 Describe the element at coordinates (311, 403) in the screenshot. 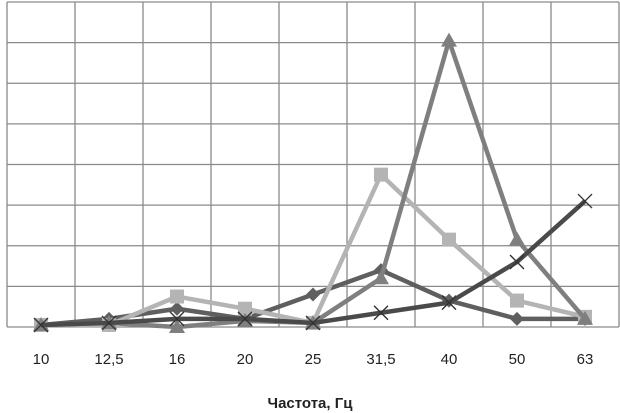

I see `x-axis-label: Частота, Гц` at that location.